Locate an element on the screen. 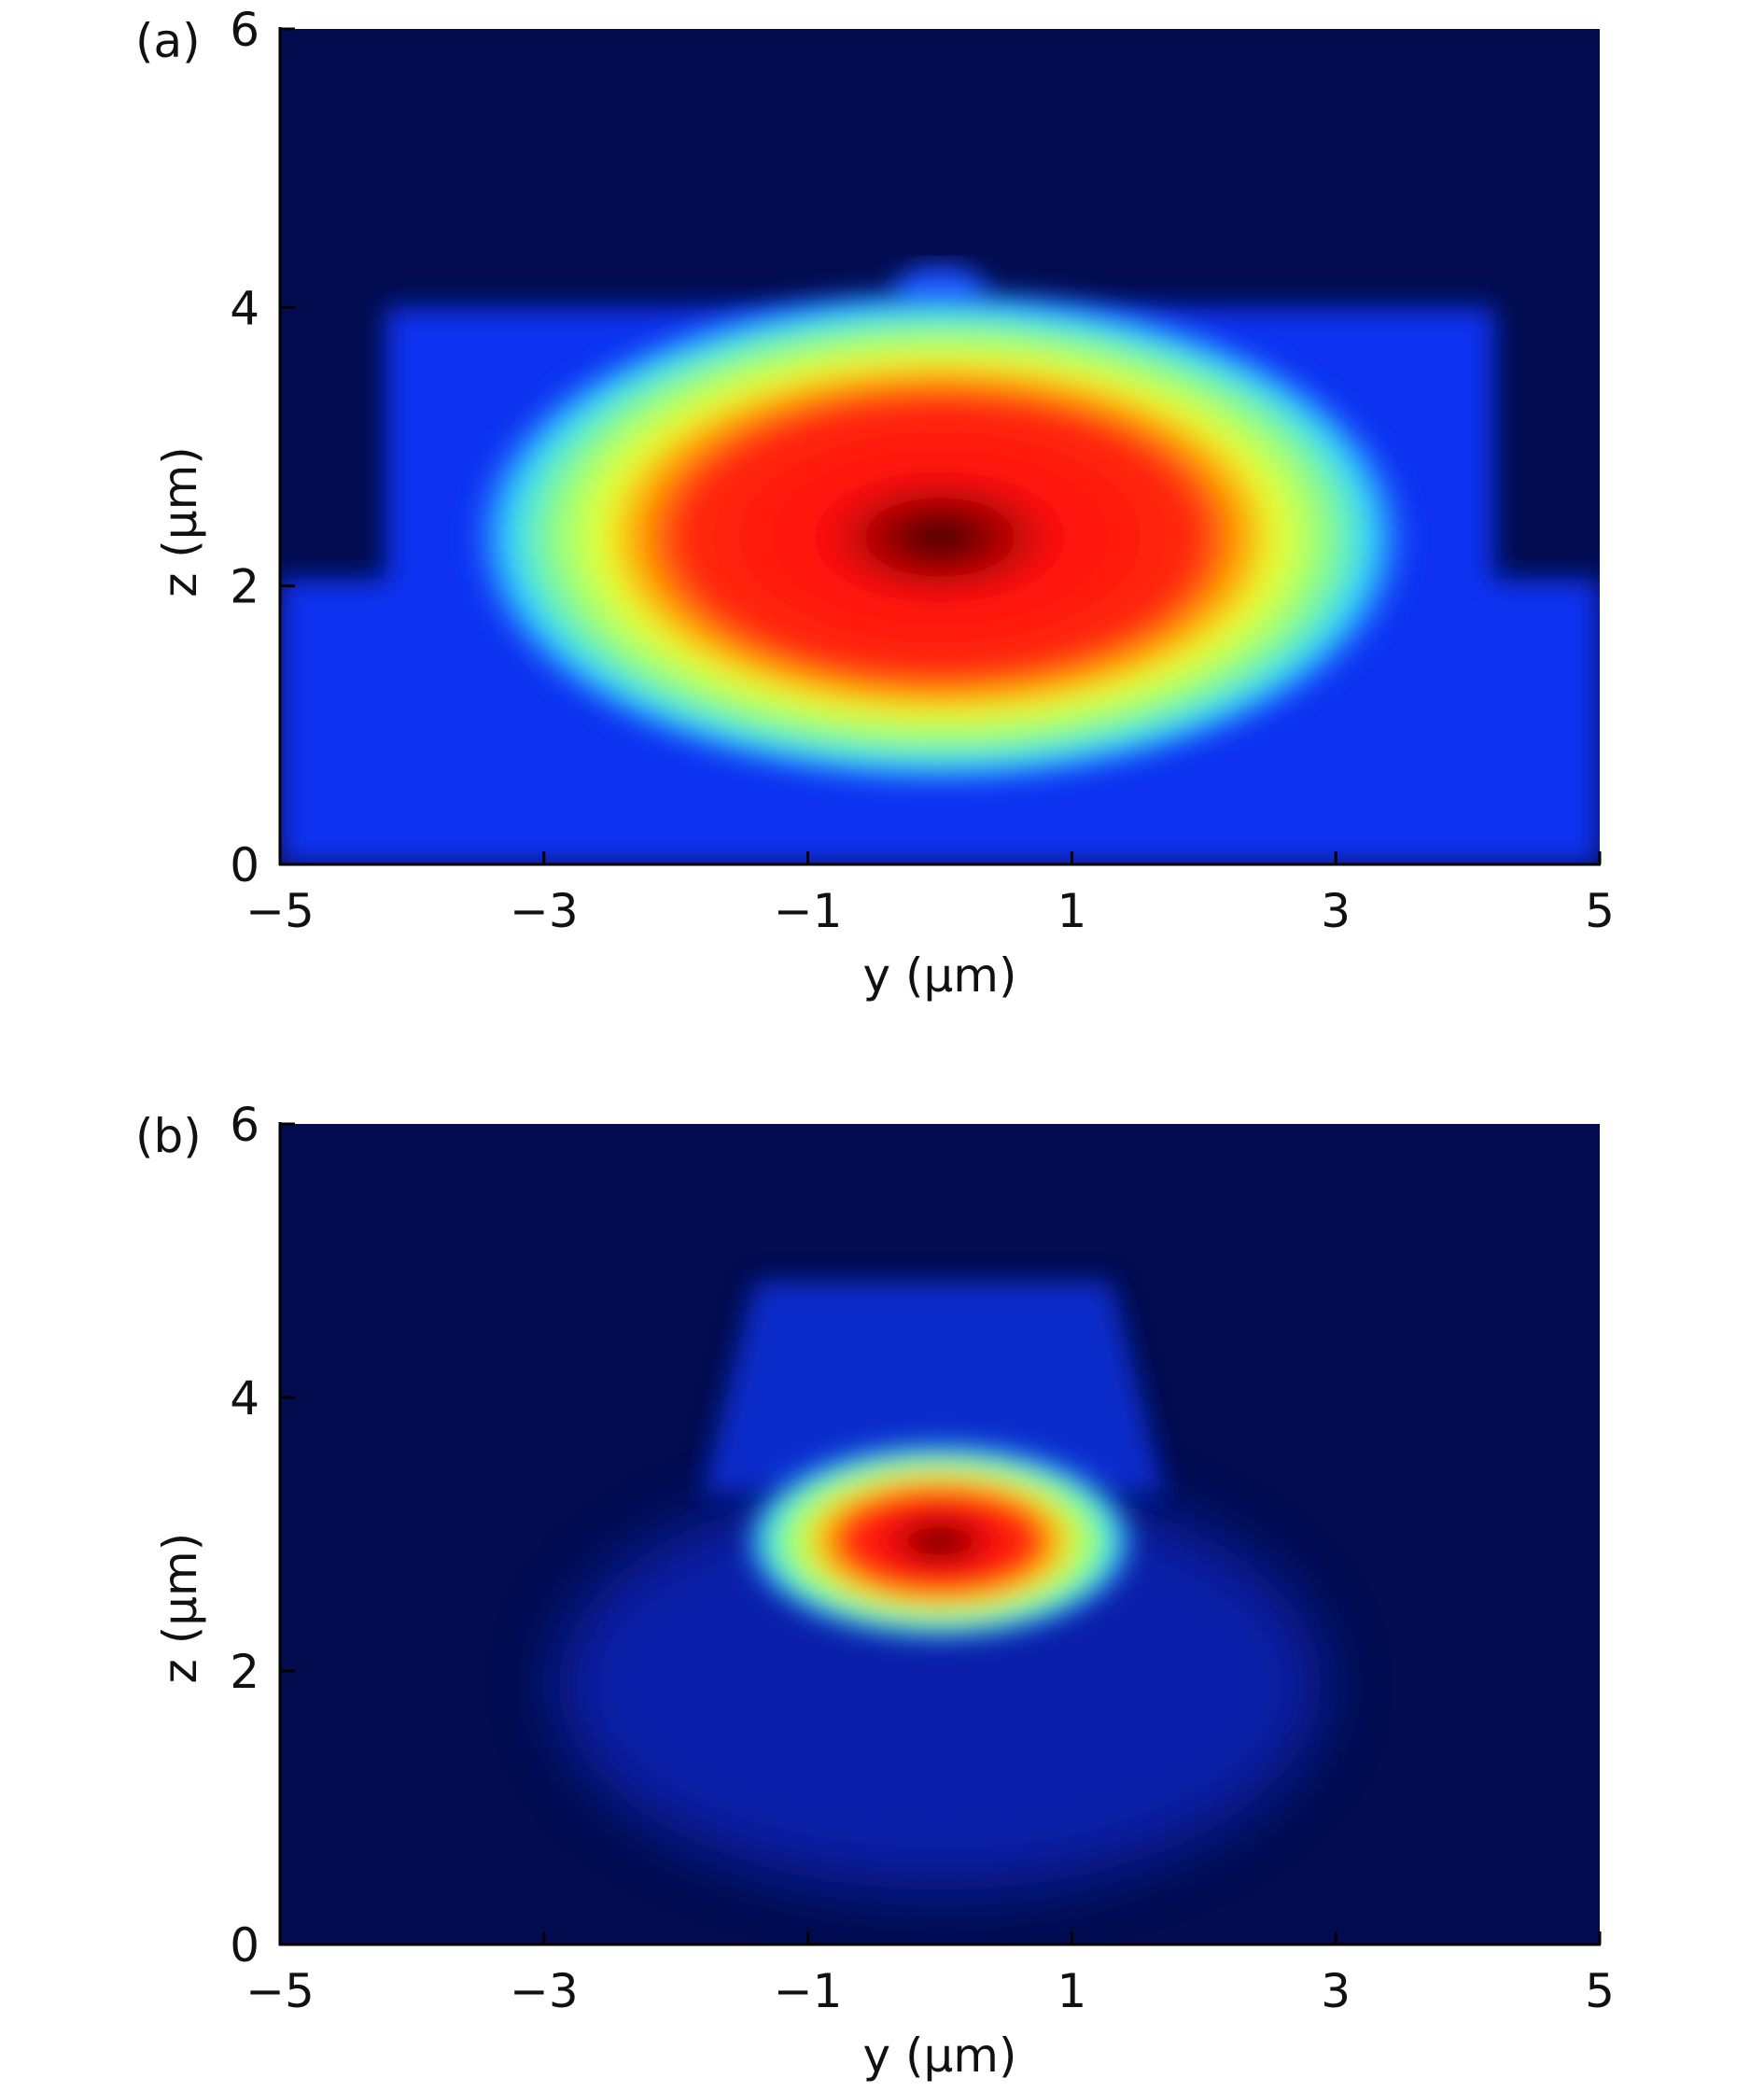 This screenshot has width=1764, height=2092. panel-label: (a) is located at coordinates (168, 41).